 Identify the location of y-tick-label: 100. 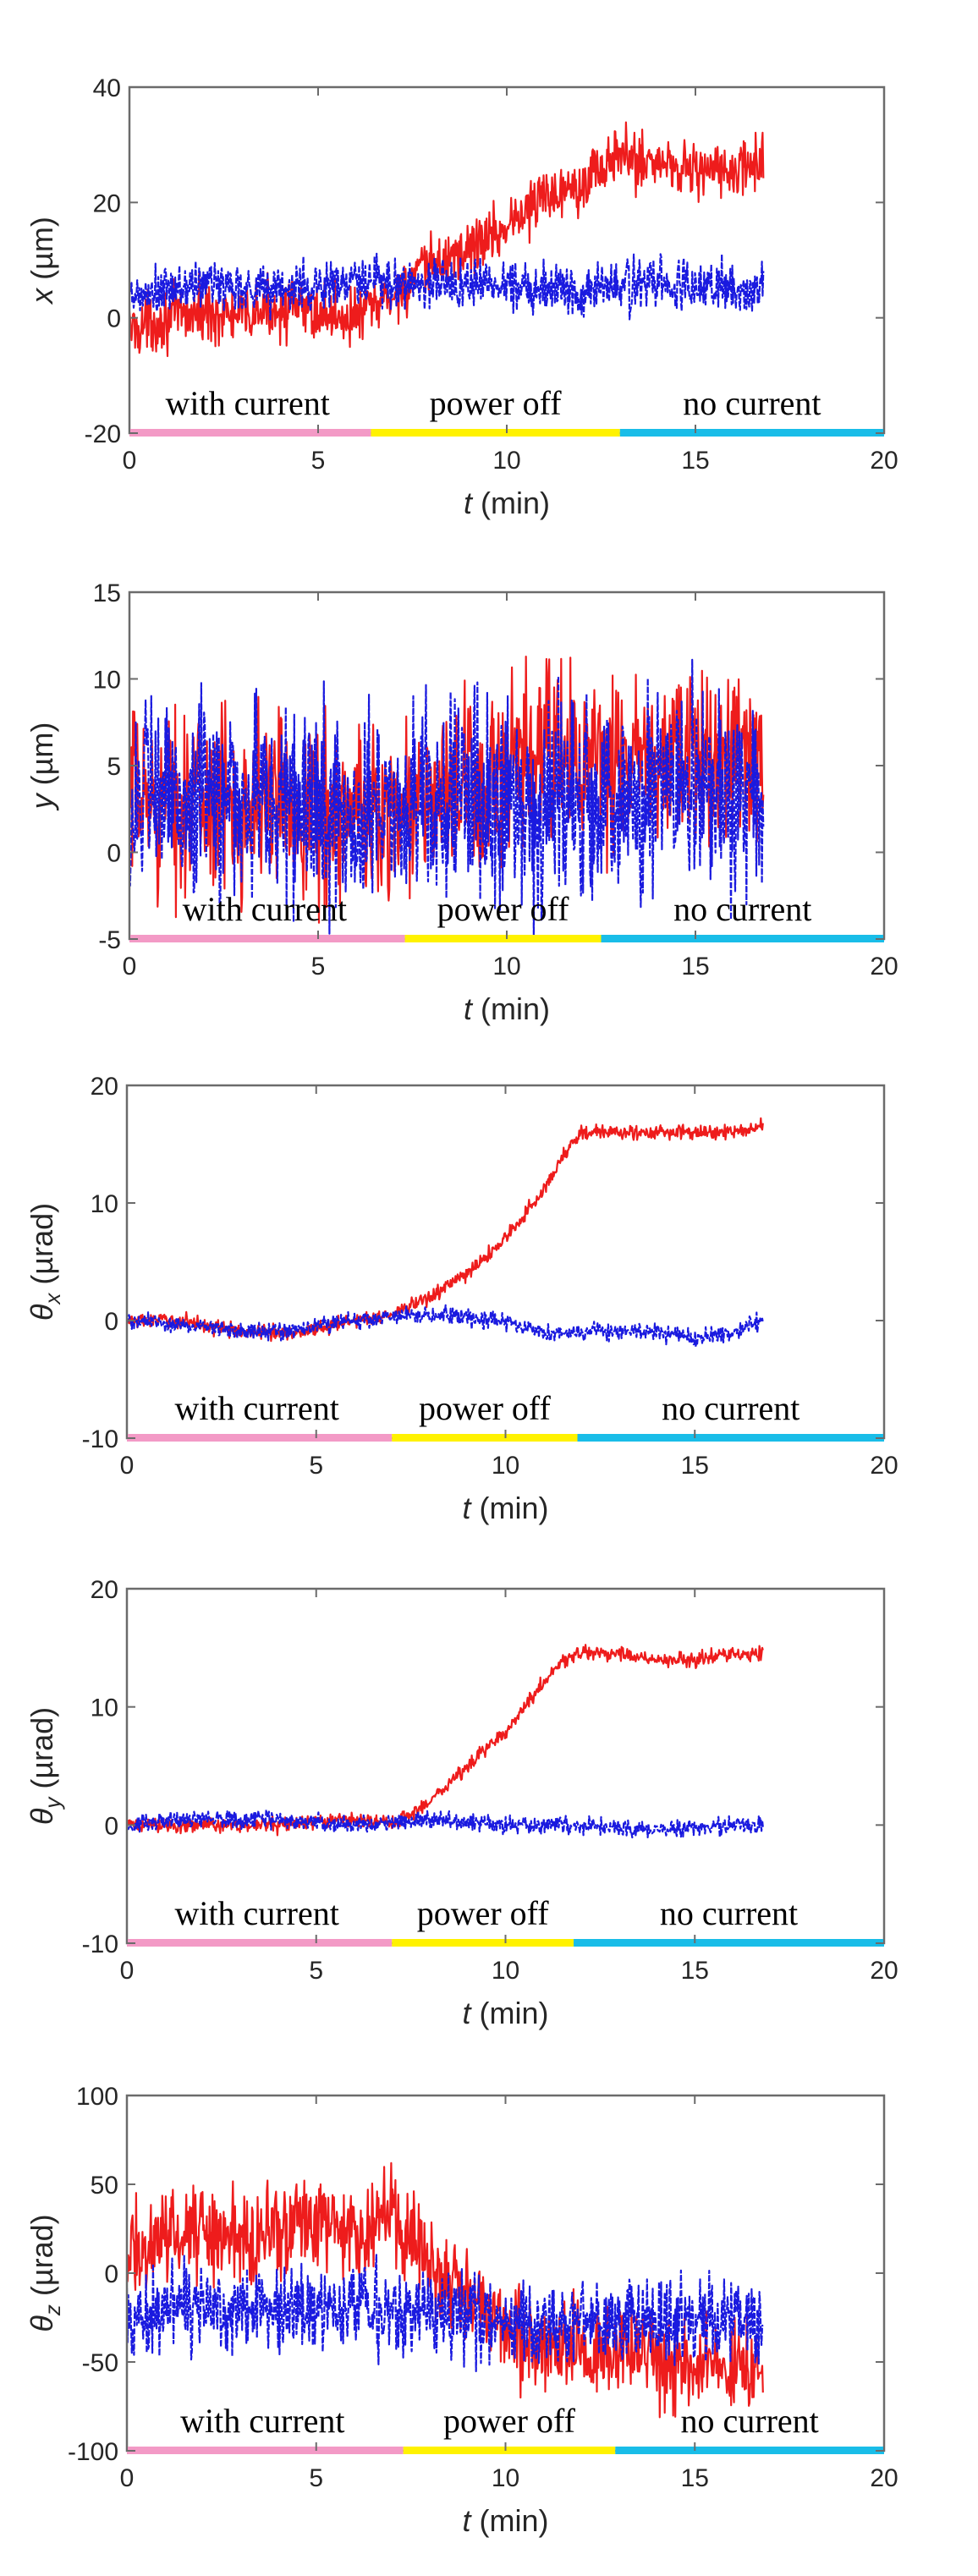
(97, 2097).